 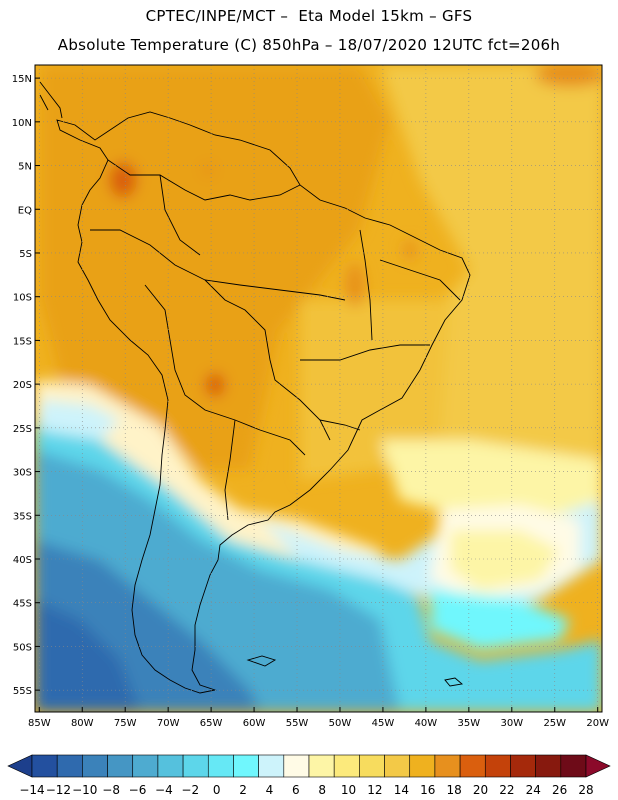 I want to click on lat-tick-label: 5N, so click(x=25, y=167).